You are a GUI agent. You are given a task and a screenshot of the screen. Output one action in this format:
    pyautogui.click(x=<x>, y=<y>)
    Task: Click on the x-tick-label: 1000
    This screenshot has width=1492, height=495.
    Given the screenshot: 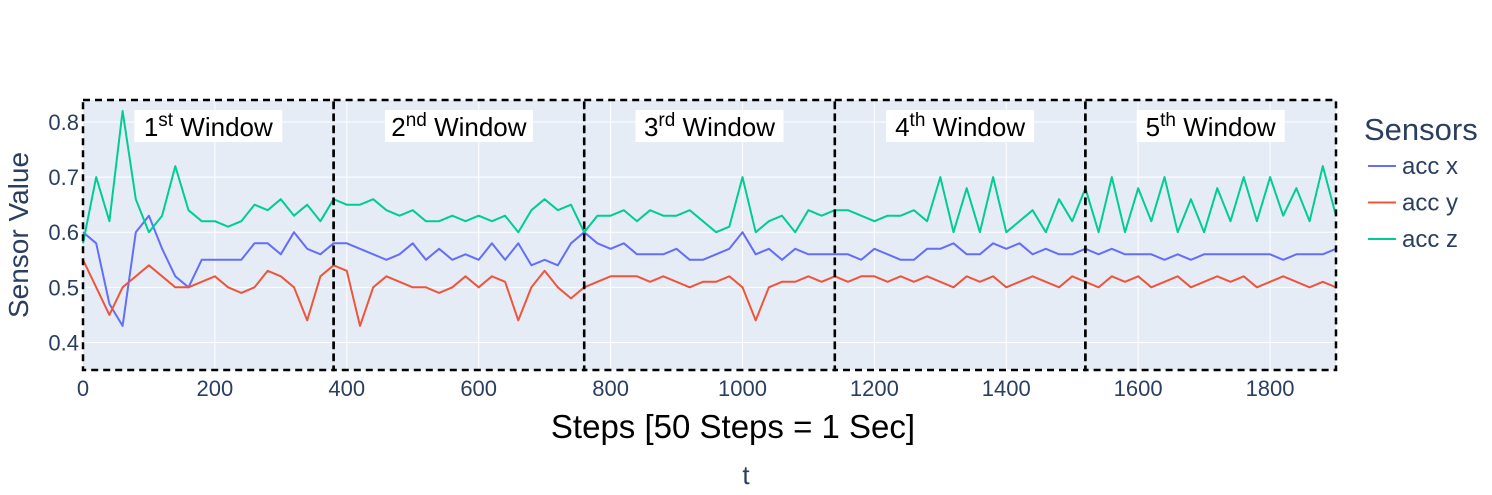 What is the action you would take?
    pyautogui.click(x=742, y=388)
    